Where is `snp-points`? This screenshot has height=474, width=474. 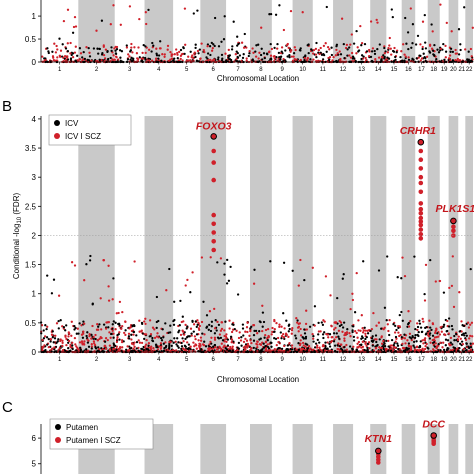
snp-points is located at coordinates (406, 448).